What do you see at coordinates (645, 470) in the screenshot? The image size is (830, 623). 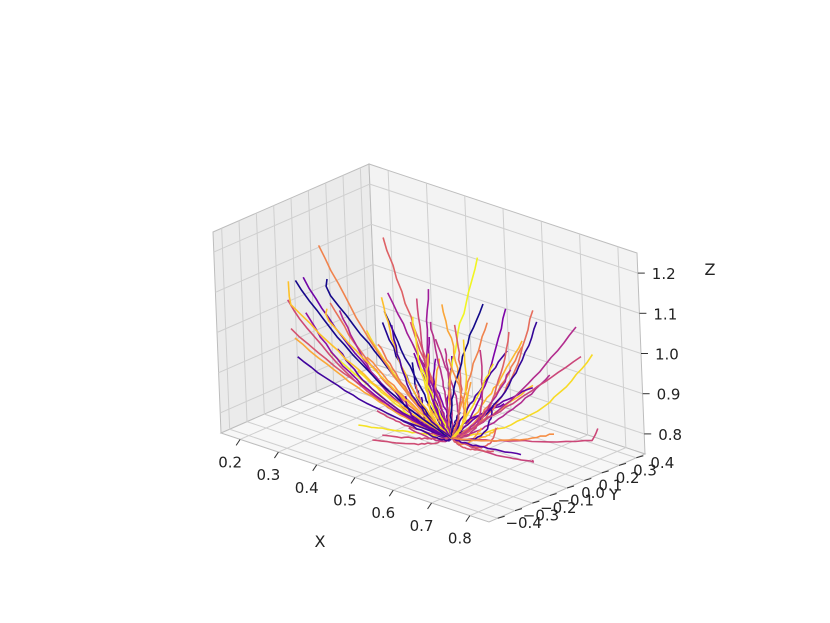 I see `y-tick-label: 0.3` at bounding box center [645, 470].